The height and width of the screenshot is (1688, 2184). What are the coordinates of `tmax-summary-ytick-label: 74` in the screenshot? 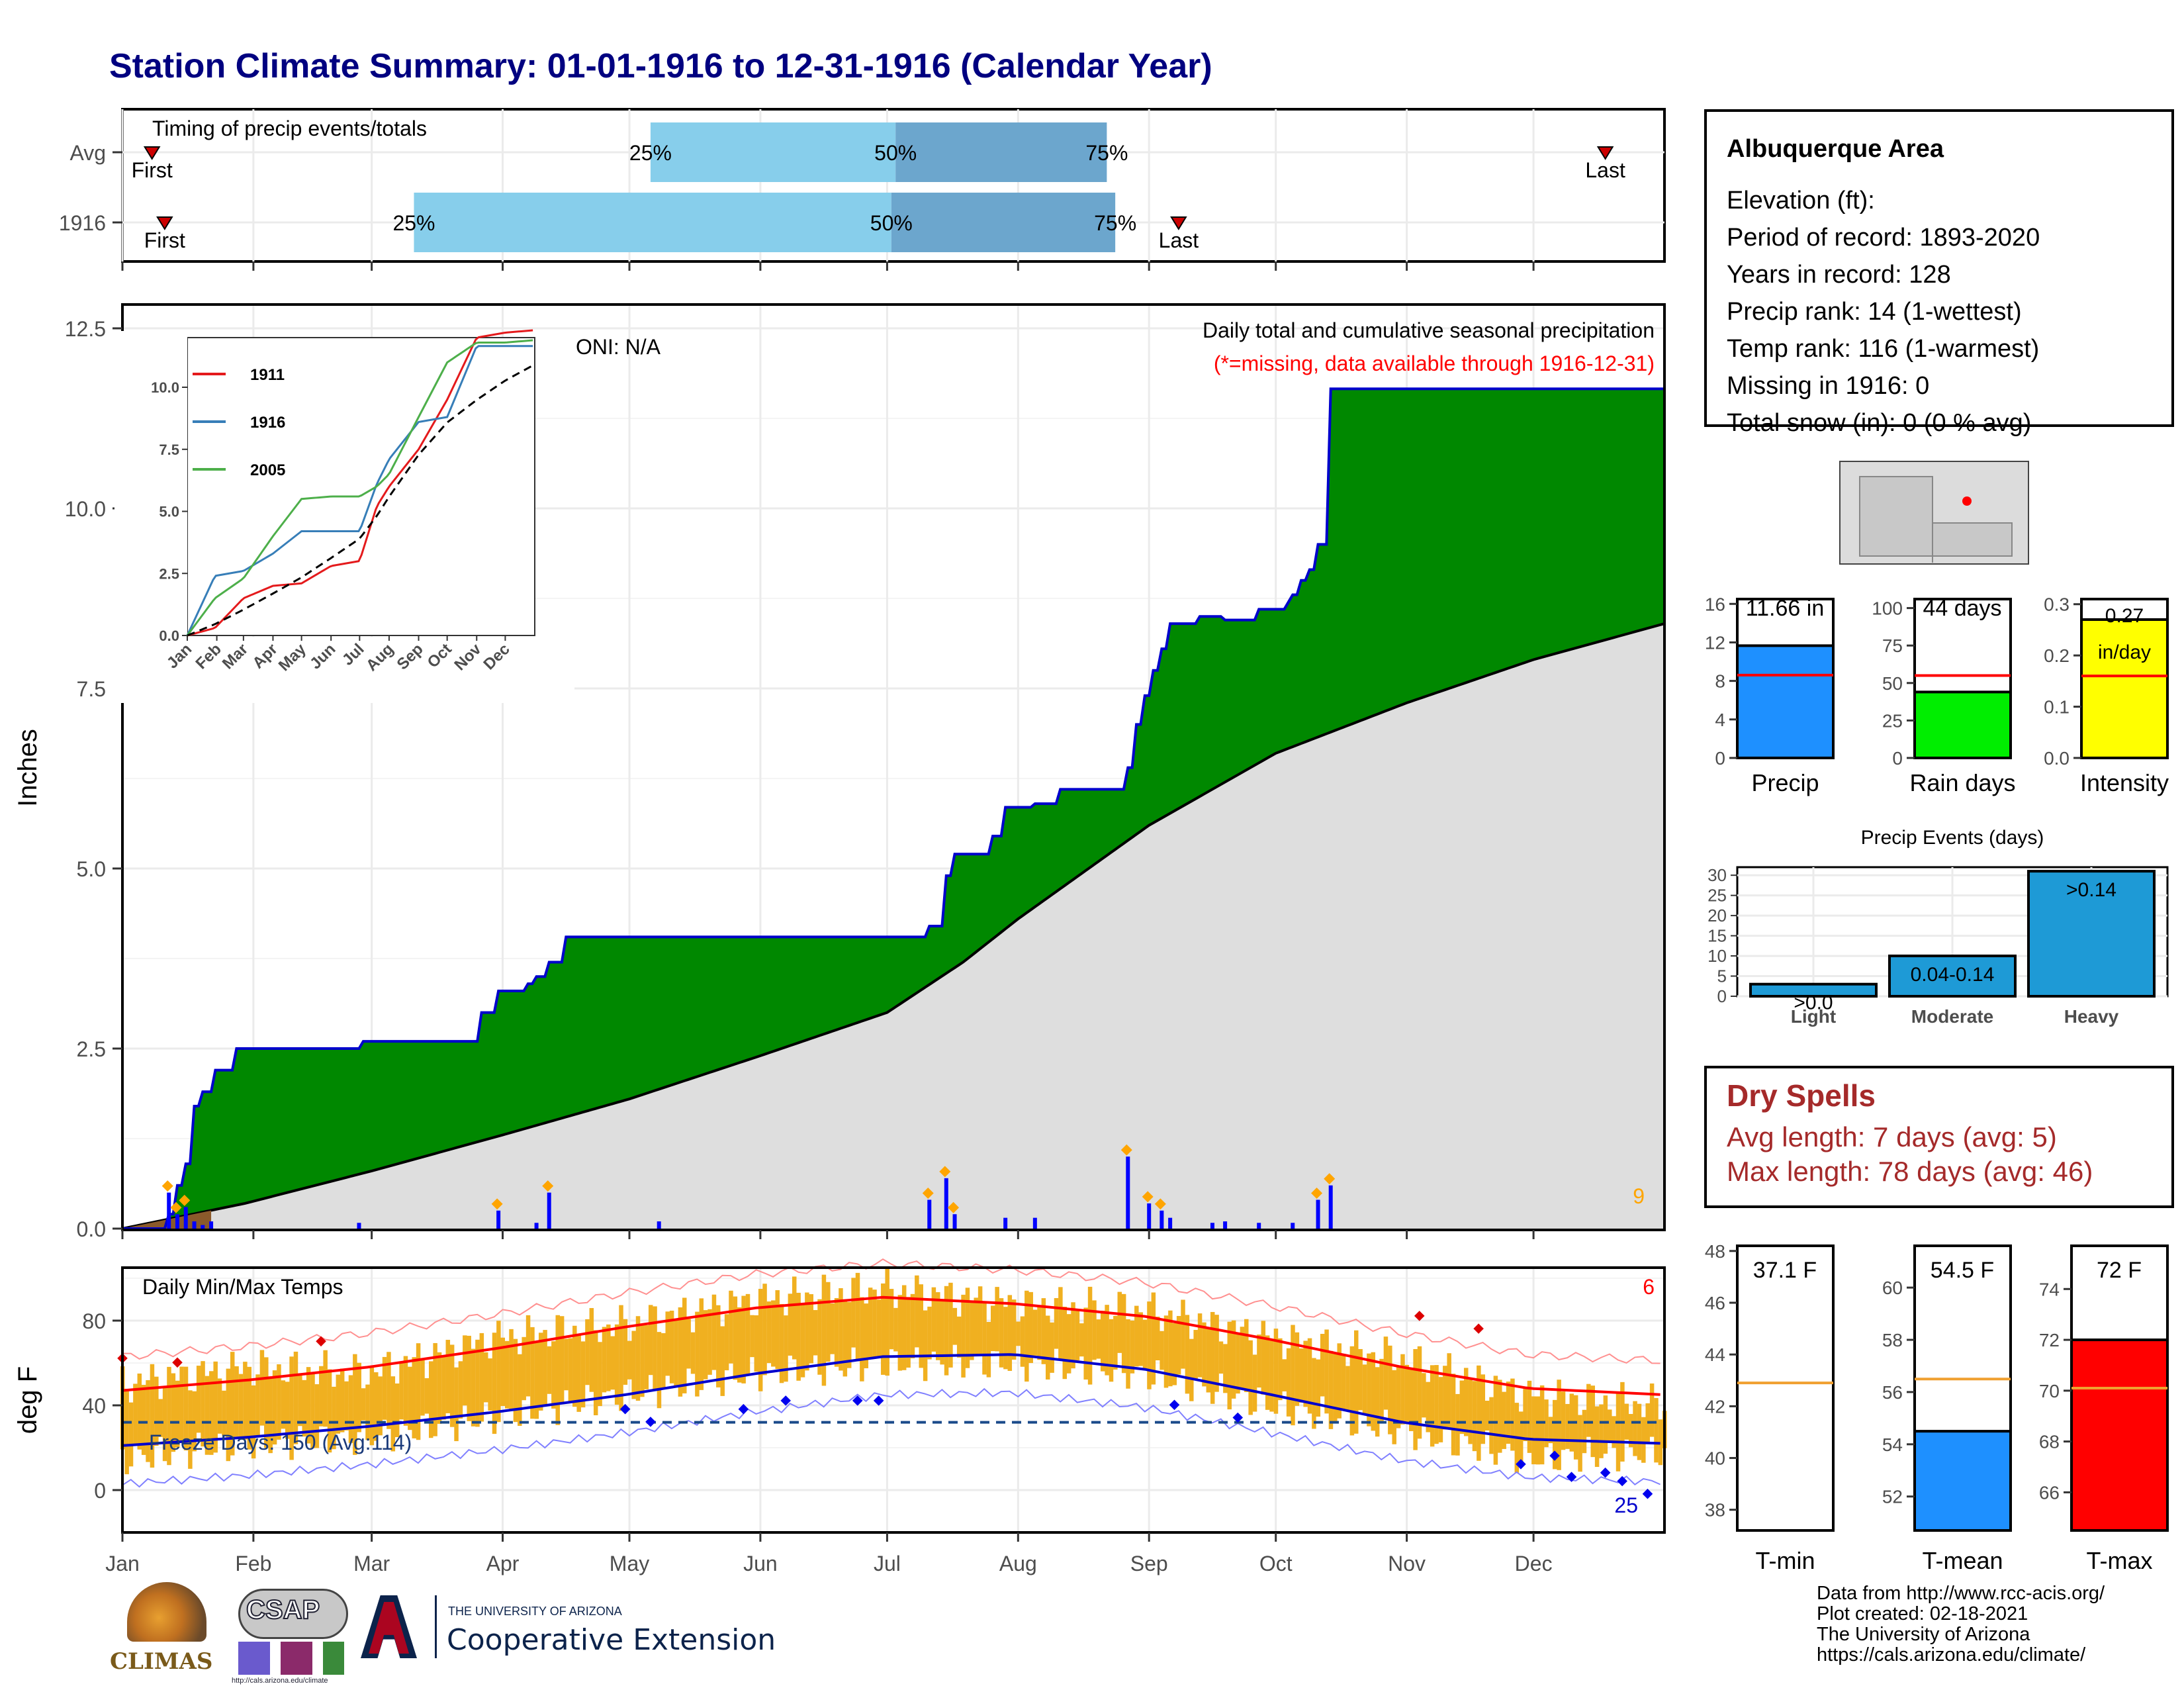 It's located at (2049, 1289).